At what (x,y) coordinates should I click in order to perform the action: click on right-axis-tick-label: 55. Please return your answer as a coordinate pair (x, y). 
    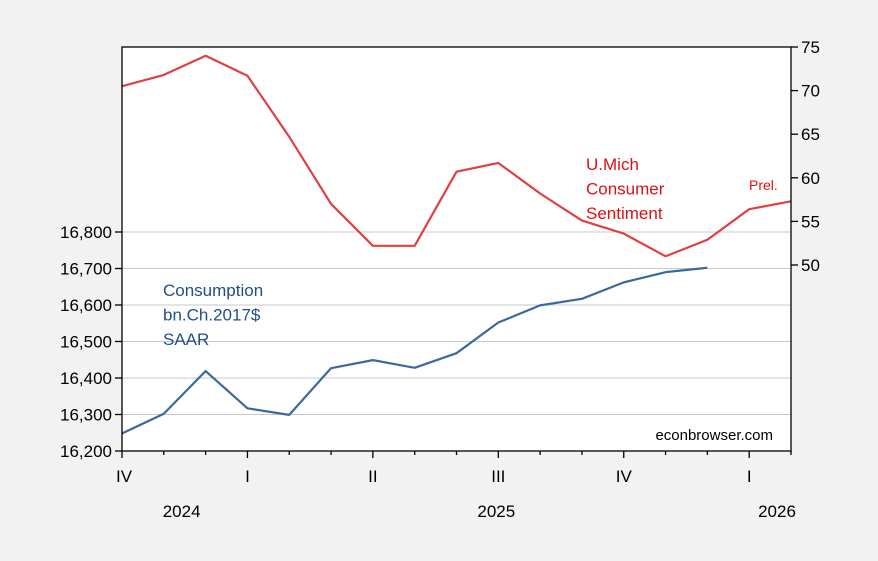
    Looking at the image, I should click on (810, 221).